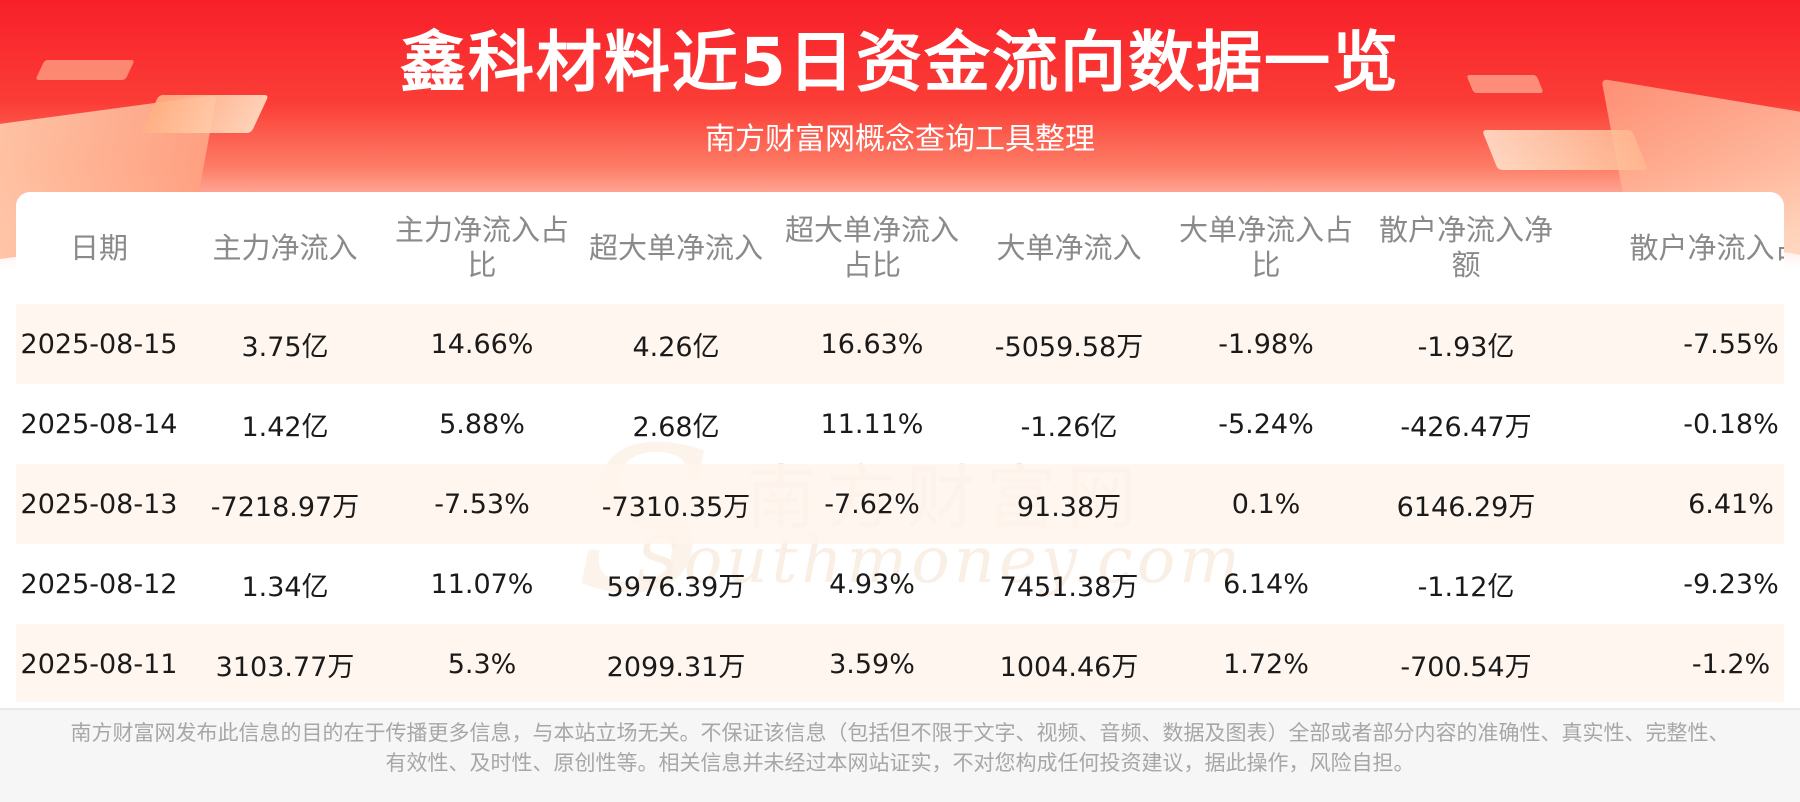 The height and width of the screenshot is (802, 1800). Describe the element at coordinates (482, 344) in the screenshot. I see `cell-main-ratio: 14.66%` at that location.